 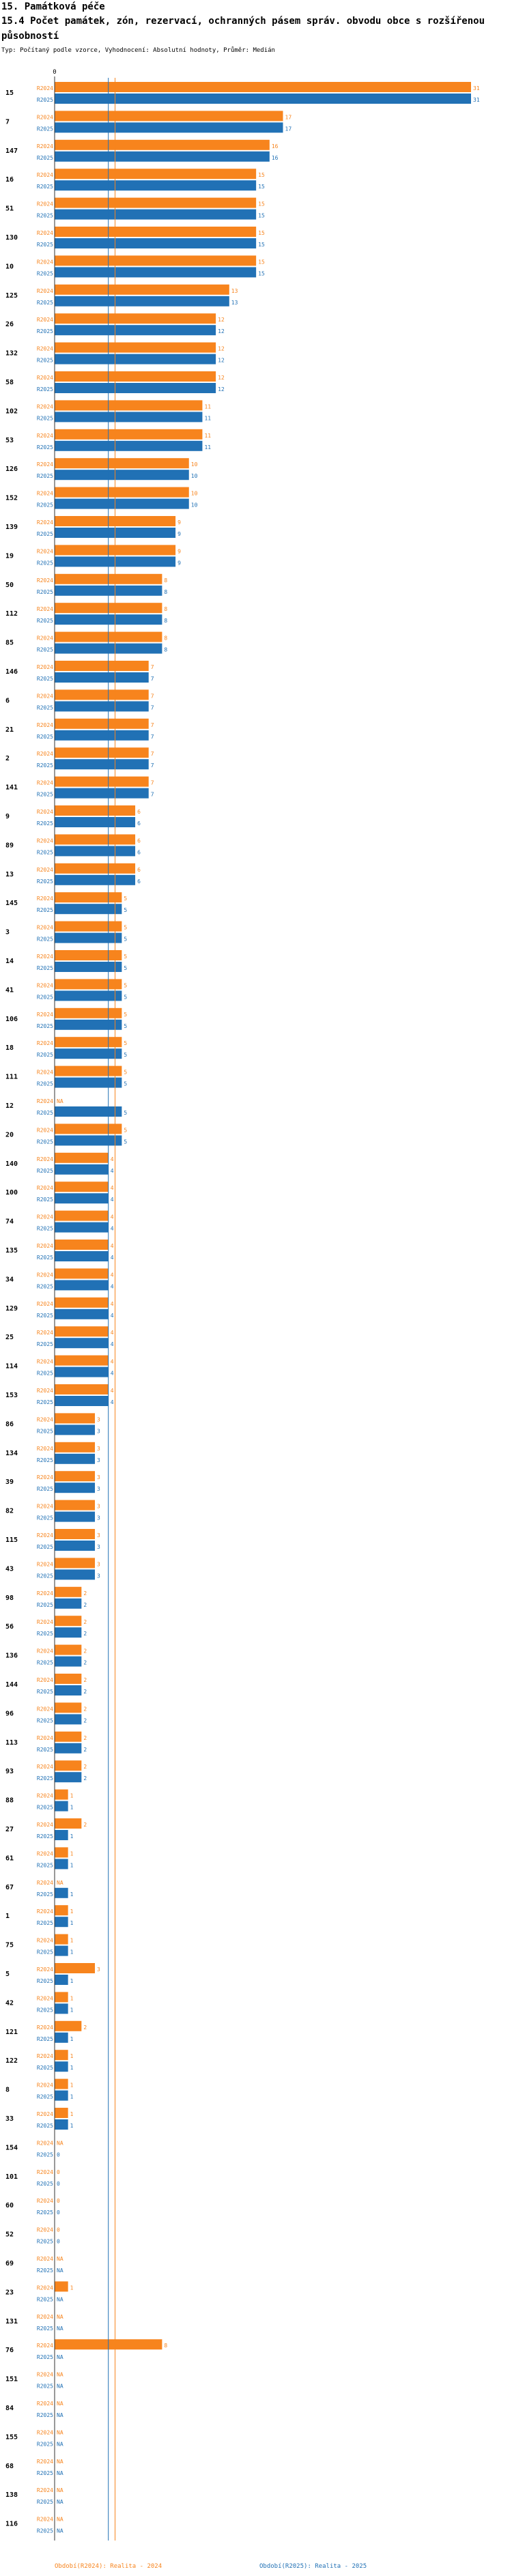 I want to click on category-label: 96, so click(x=9, y=1713).